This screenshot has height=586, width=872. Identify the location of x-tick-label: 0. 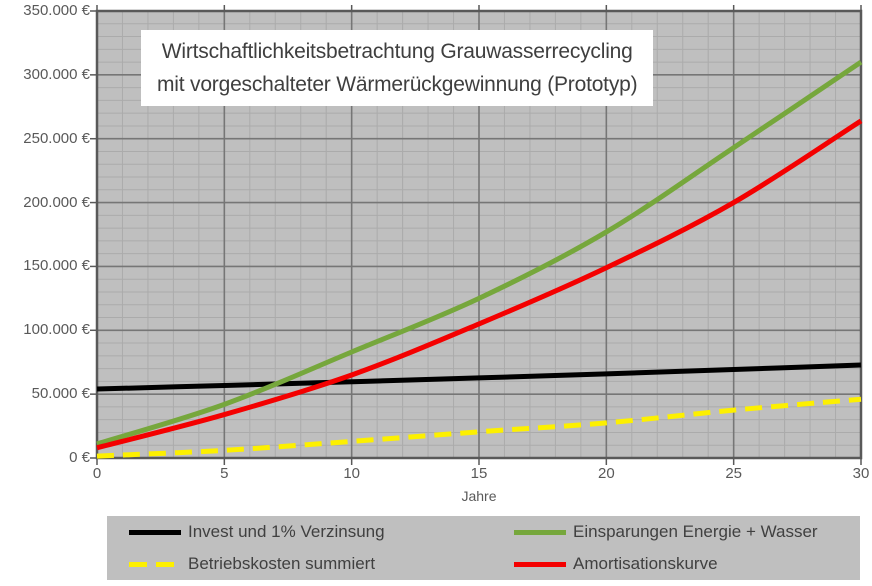
(97, 473).